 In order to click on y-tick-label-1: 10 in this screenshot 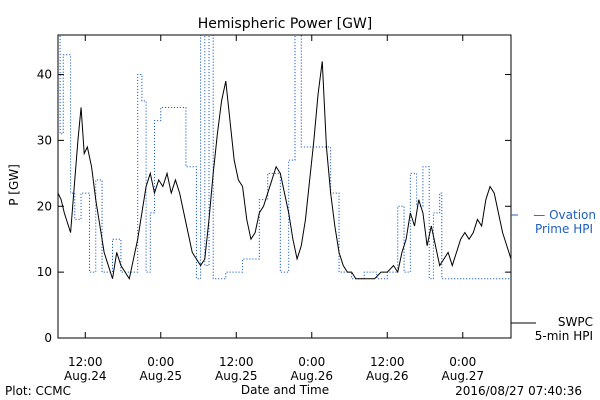, I will do `click(44, 272)`.